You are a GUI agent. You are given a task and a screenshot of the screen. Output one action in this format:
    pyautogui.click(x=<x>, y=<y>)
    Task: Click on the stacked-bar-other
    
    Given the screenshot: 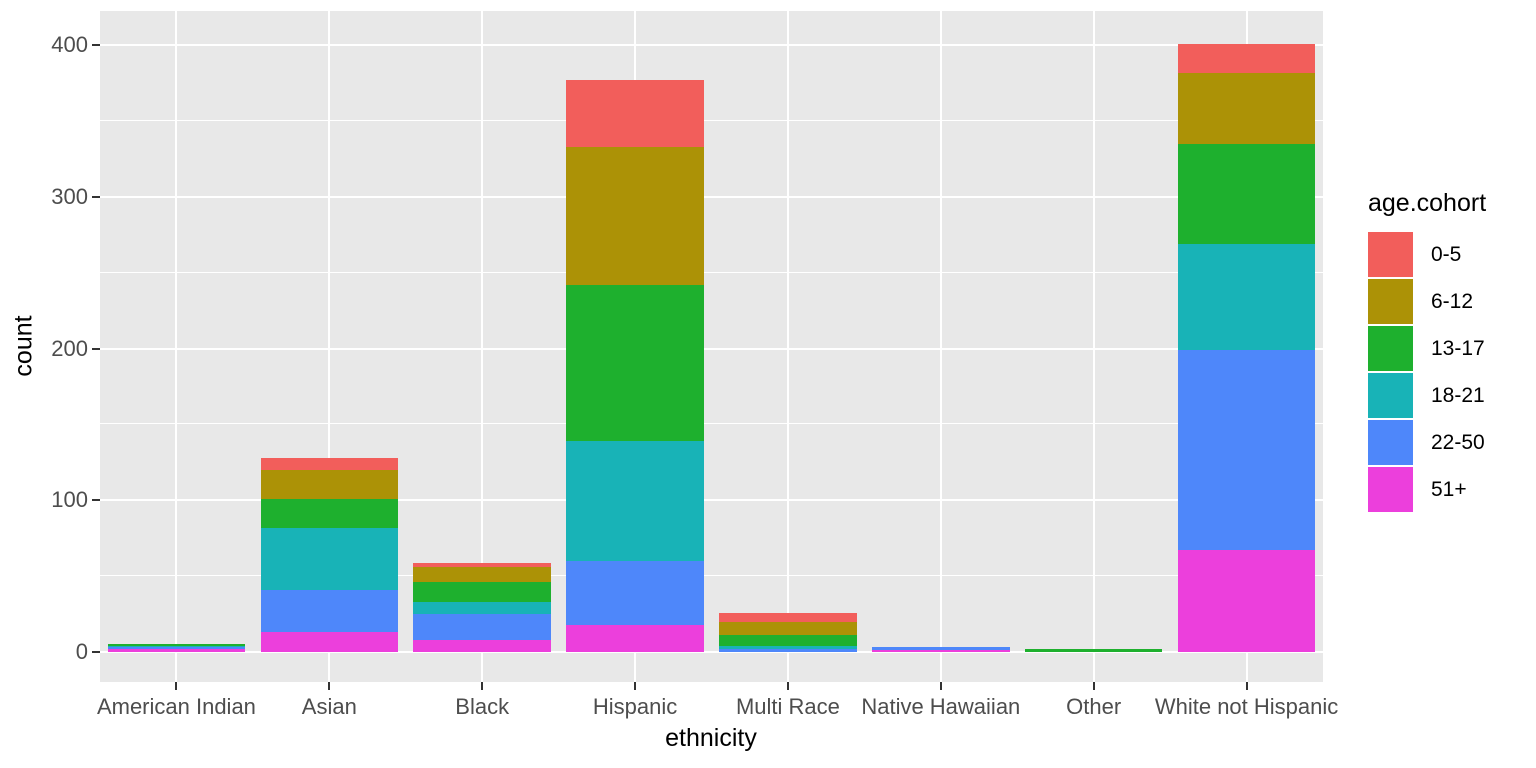 What is the action you would take?
    pyautogui.click(x=1093, y=650)
    